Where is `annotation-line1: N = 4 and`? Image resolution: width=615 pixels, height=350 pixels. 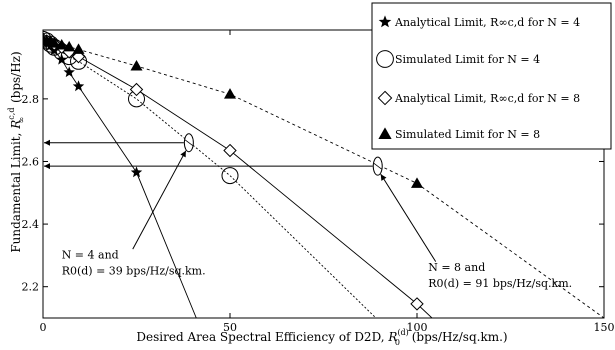
annotation-line1: N = 4 and is located at coordinates (90, 255).